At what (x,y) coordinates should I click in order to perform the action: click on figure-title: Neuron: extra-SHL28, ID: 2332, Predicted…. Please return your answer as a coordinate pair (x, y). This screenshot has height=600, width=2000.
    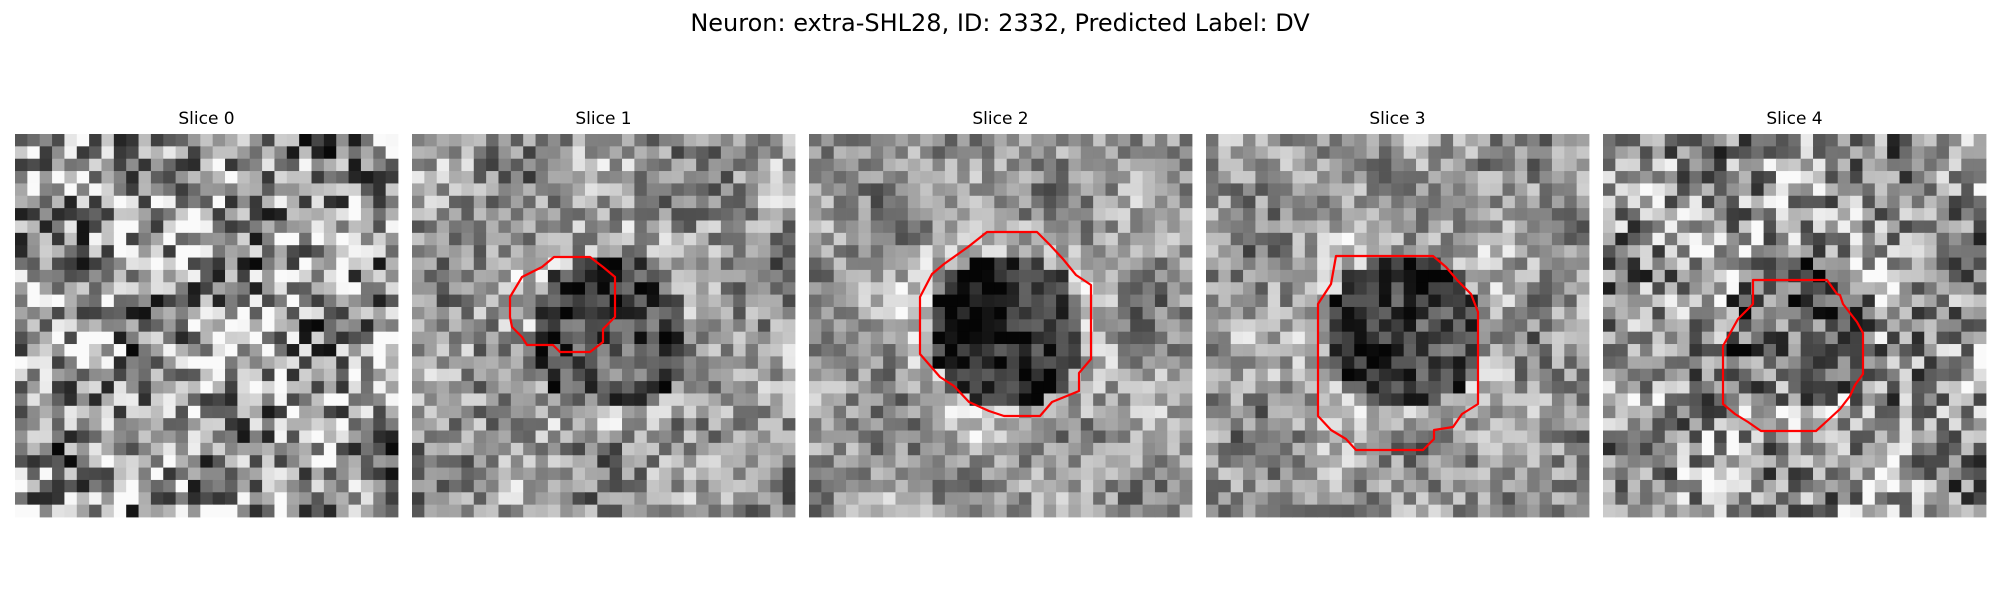
    Looking at the image, I should click on (1000, 23).